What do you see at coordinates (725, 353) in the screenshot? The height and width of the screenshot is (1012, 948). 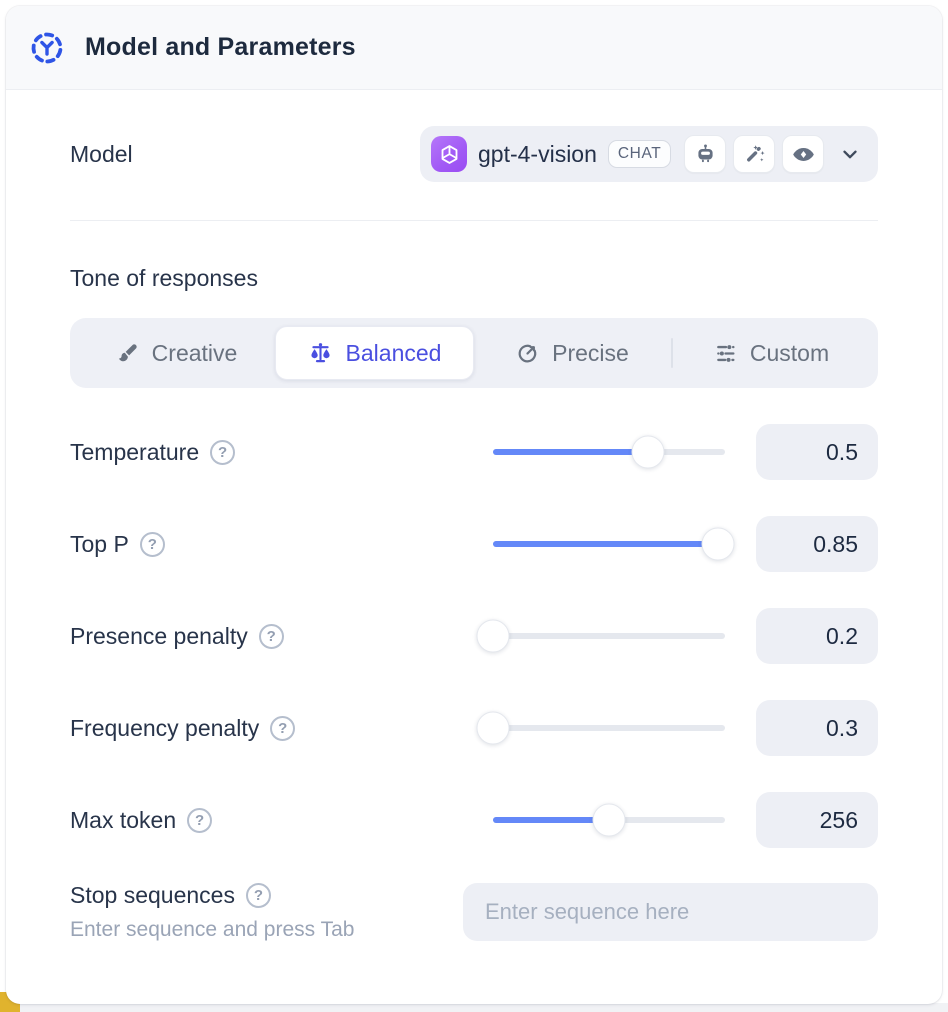 I see `sliders-icon` at bounding box center [725, 353].